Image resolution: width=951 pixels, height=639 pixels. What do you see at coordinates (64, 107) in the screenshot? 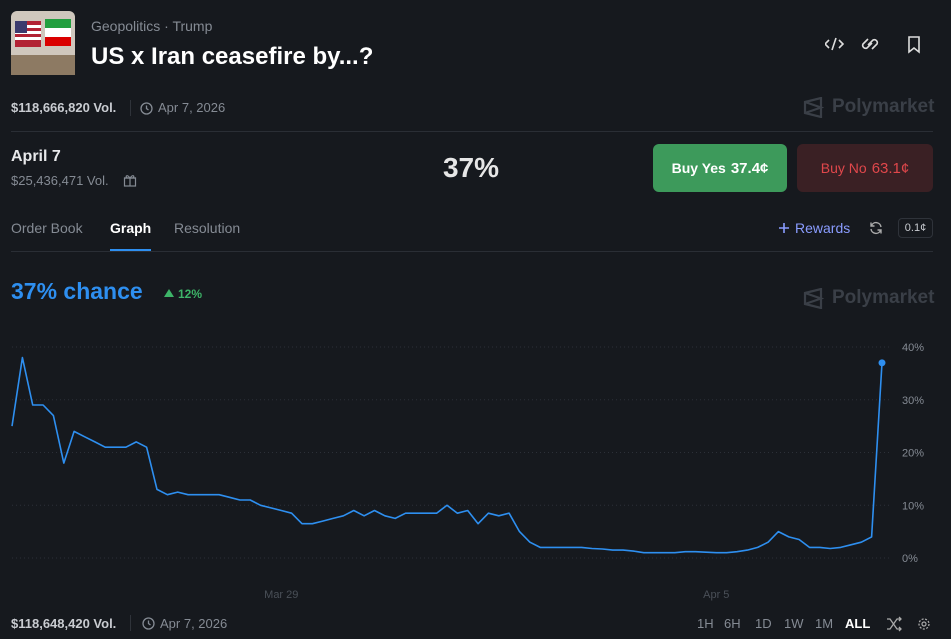
I see `market-volume: $118,666,820 Vol.` at bounding box center [64, 107].